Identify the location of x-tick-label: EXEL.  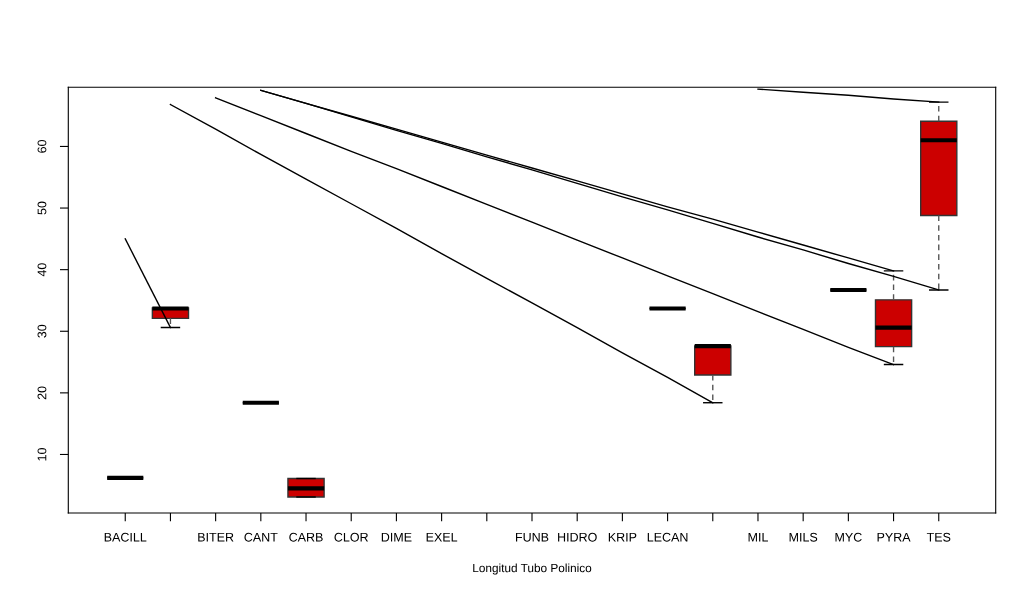
(442, 537).